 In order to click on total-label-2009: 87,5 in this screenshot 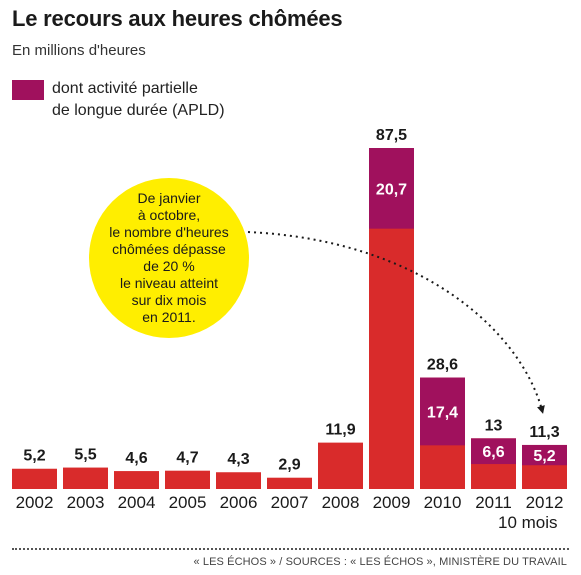, I will do `click(391, 135)`.